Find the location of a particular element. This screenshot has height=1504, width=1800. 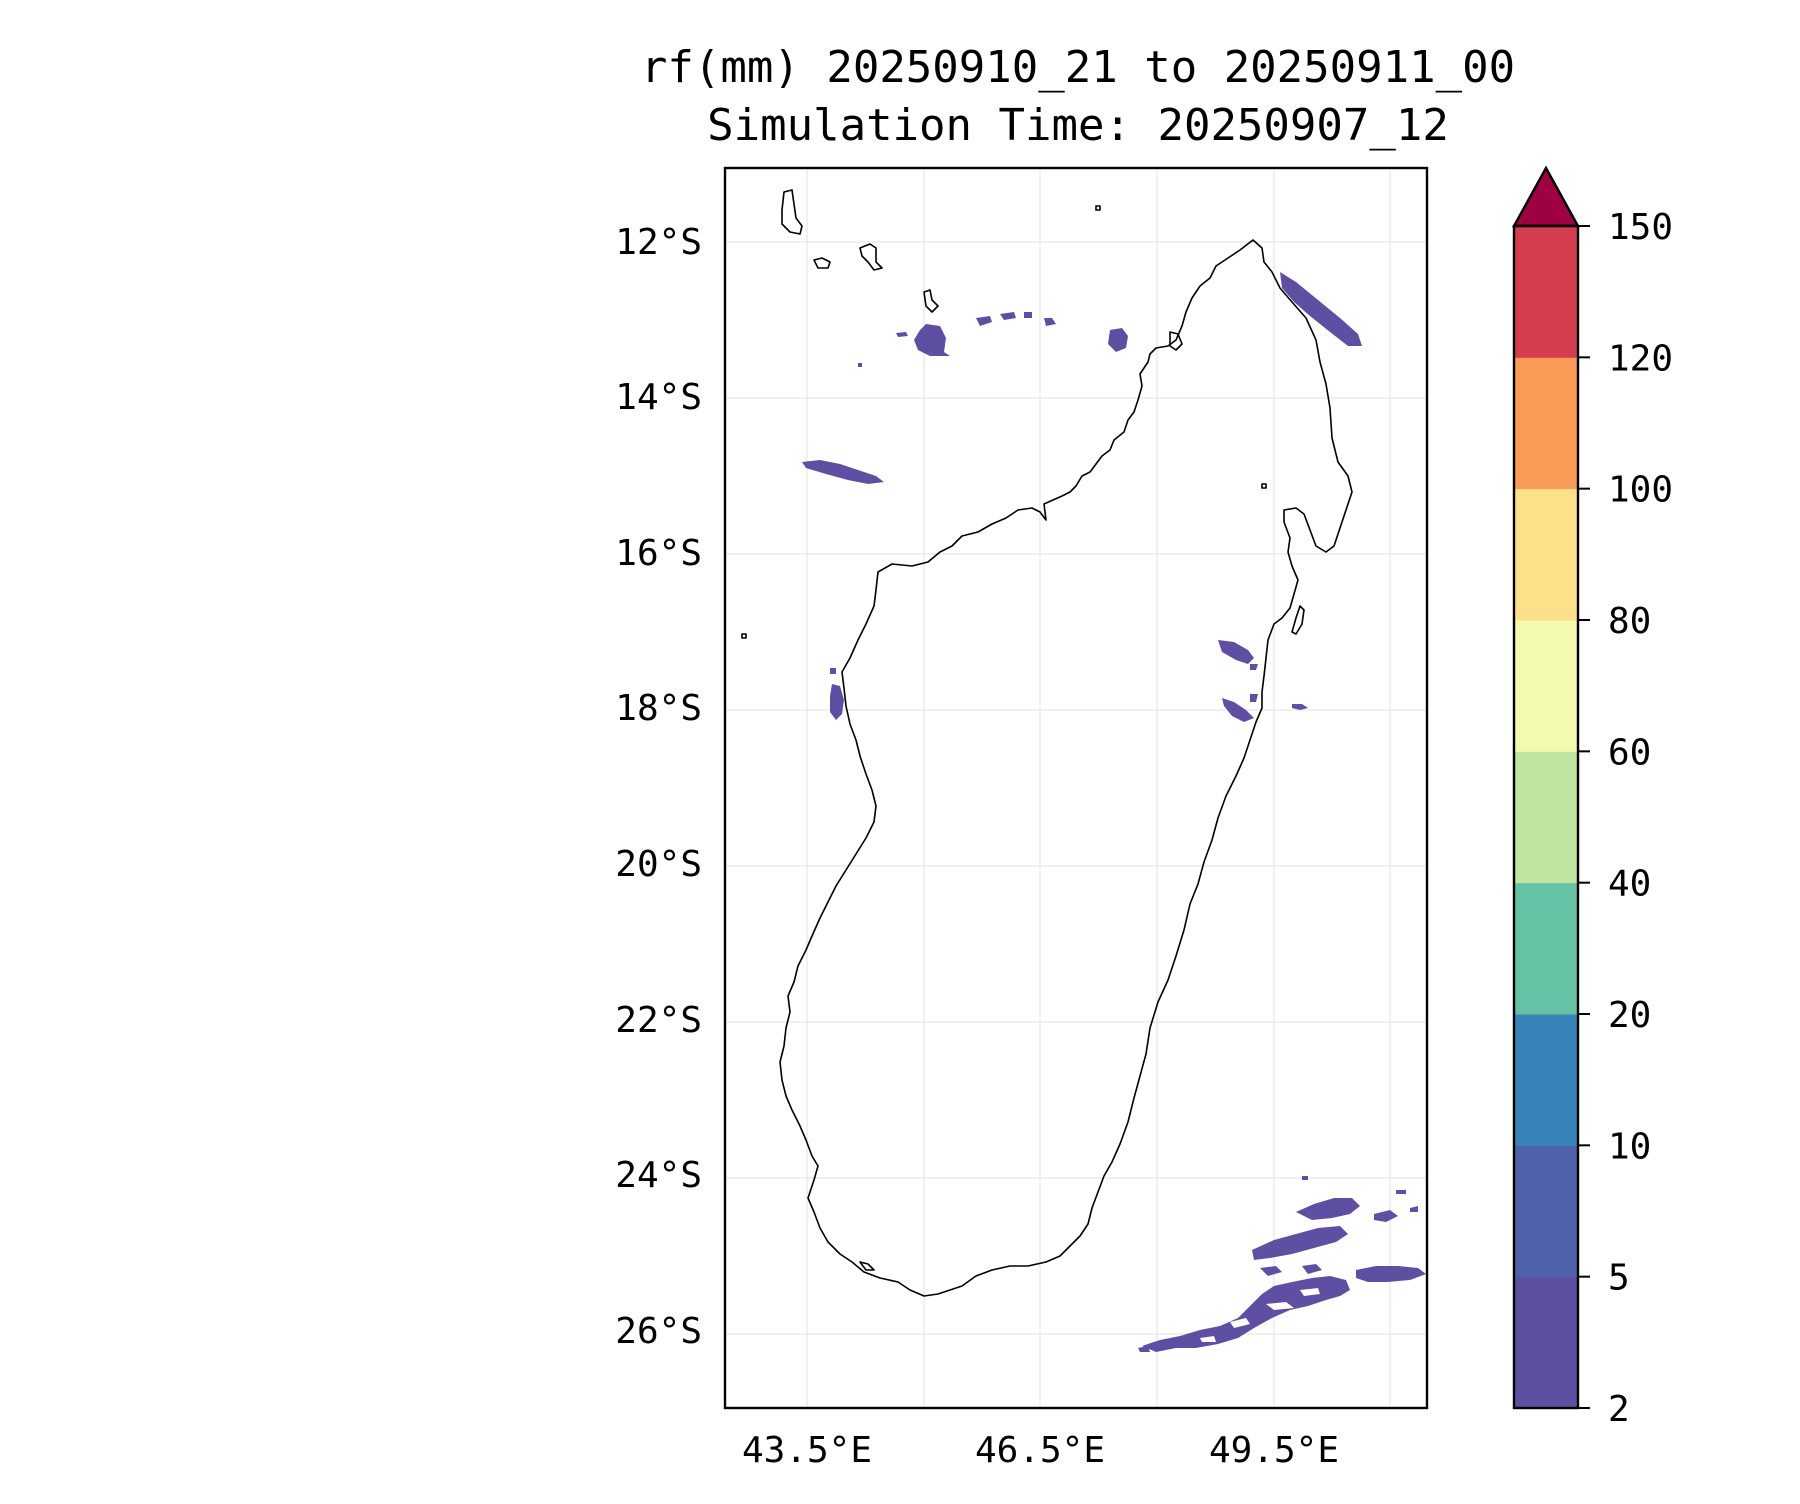

coastline-mayotte is located at coordinates (931, 301).